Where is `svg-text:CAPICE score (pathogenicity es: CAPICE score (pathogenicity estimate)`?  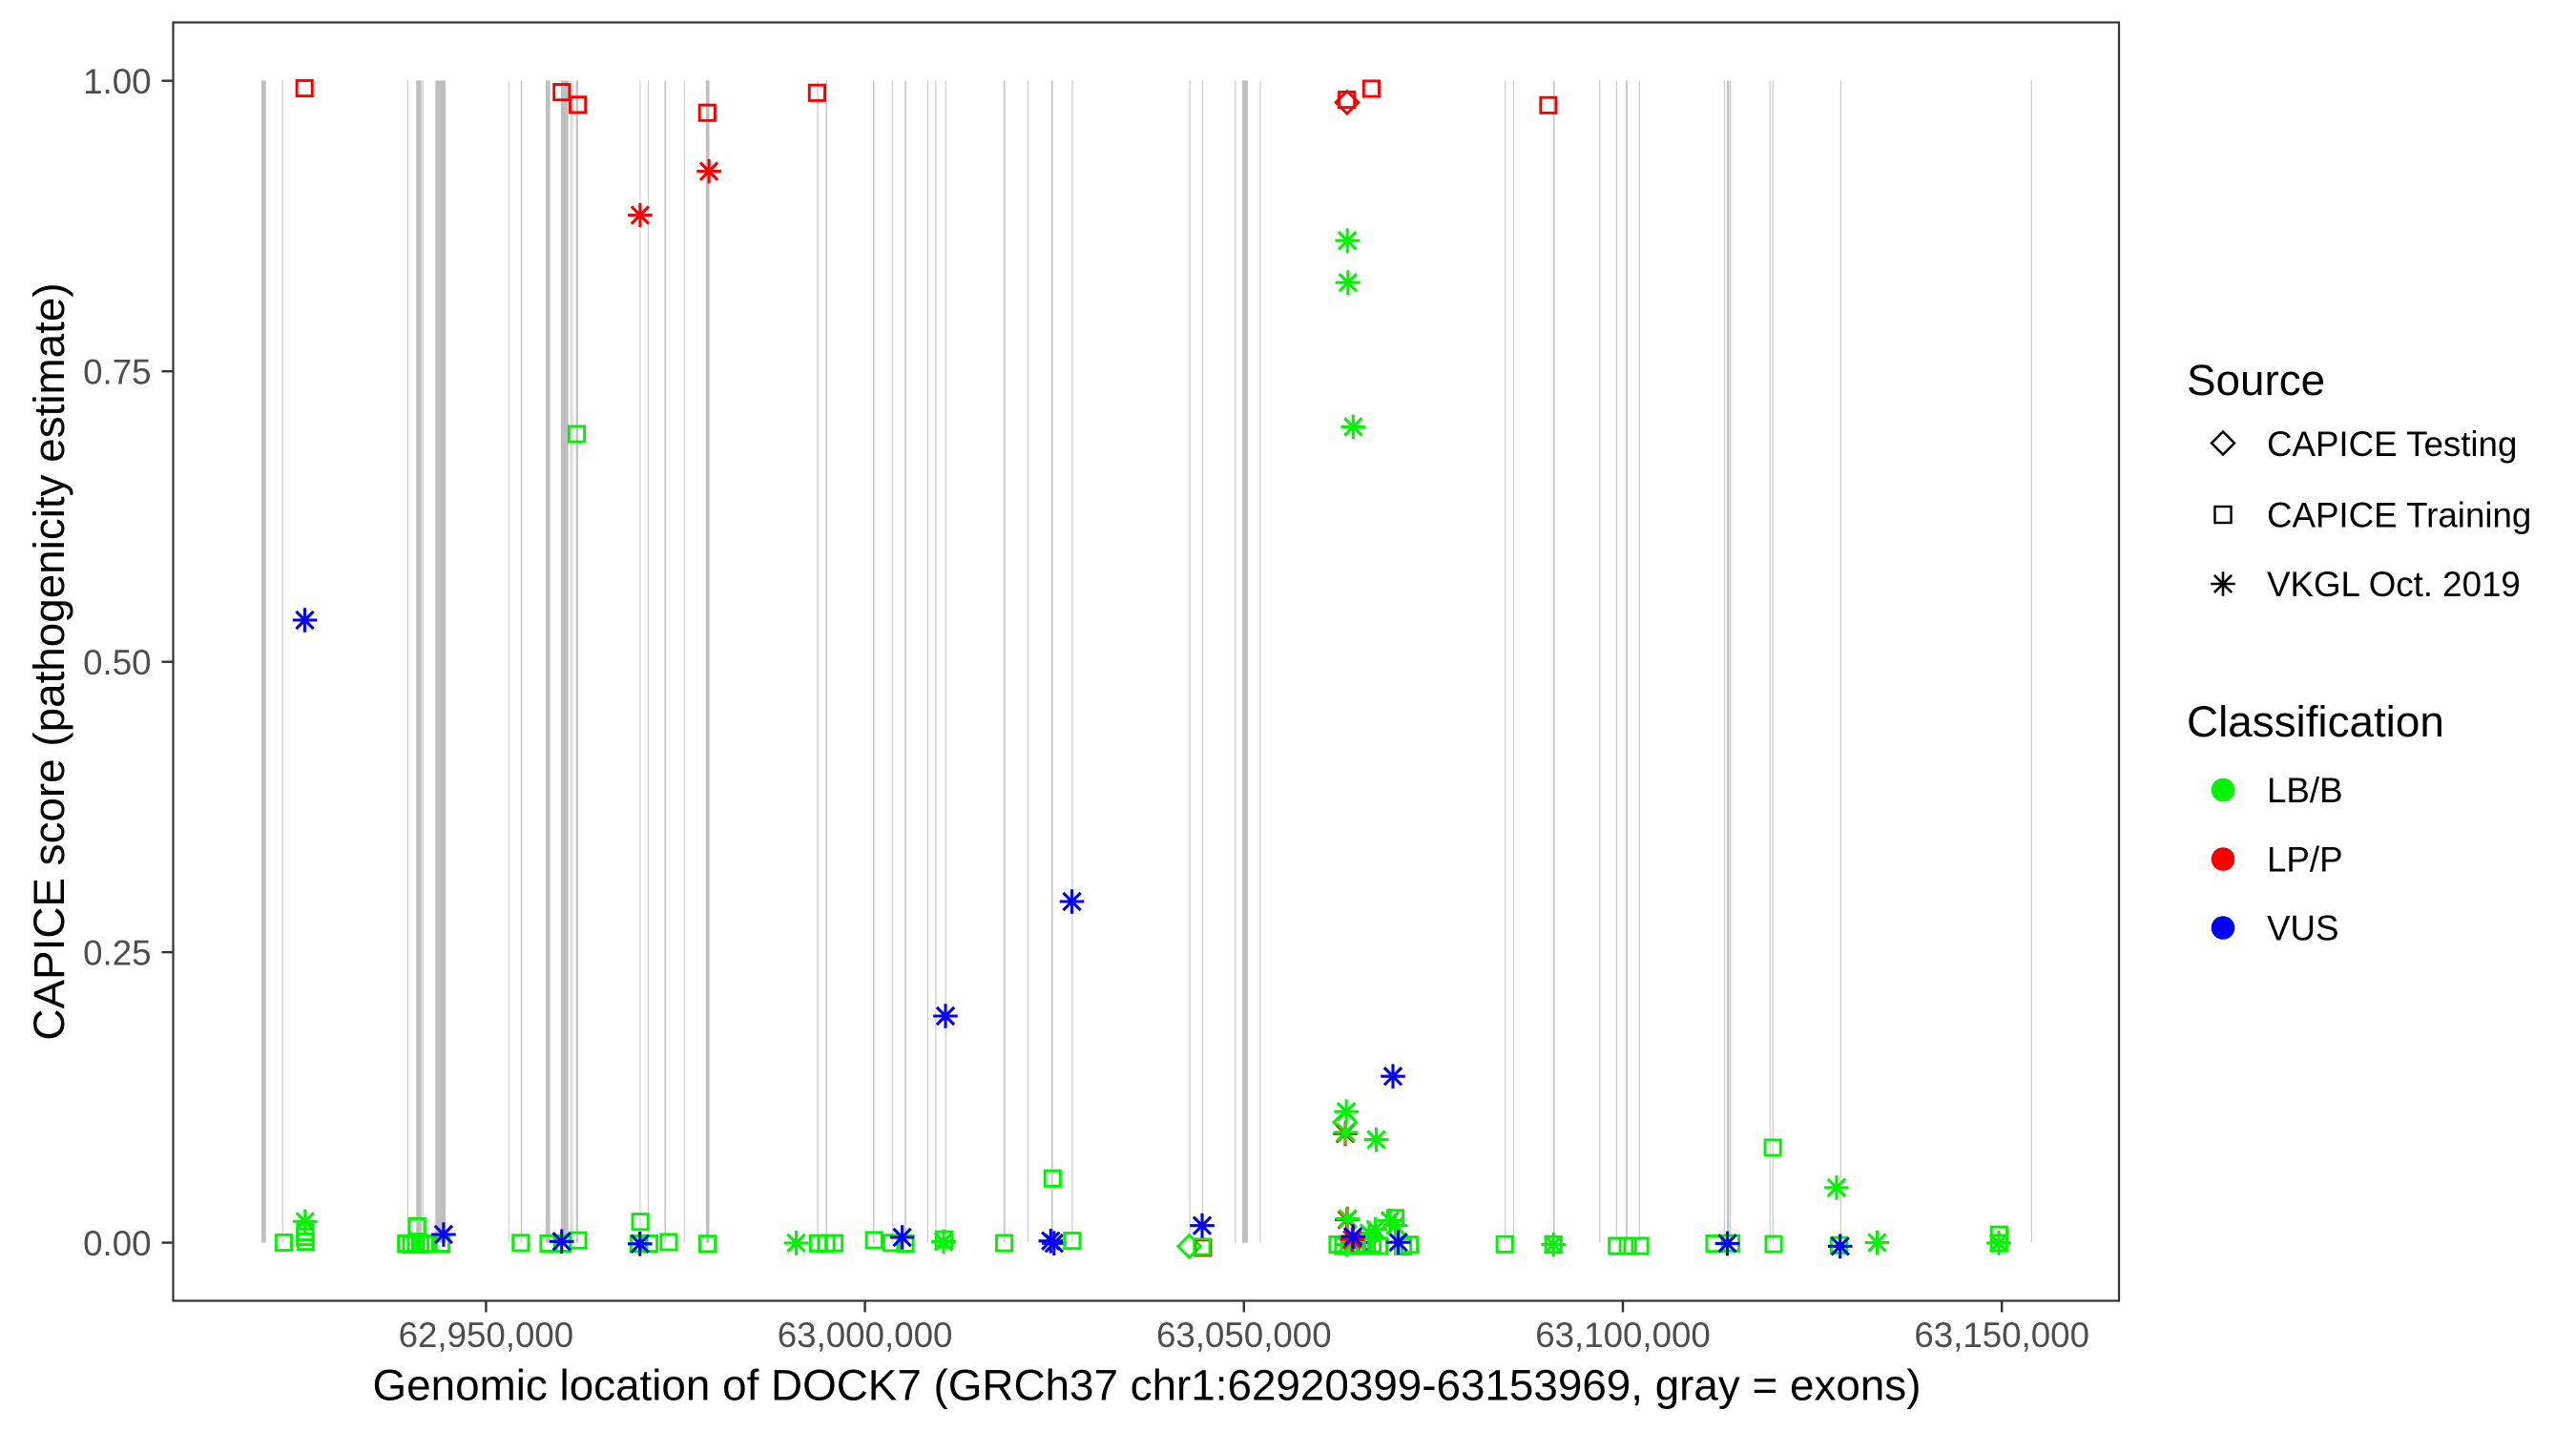
svg-text:CAPICE score (pathogenicity es: CAPICE score (pathogenicity estimate) is located at coordinates (49, 661).